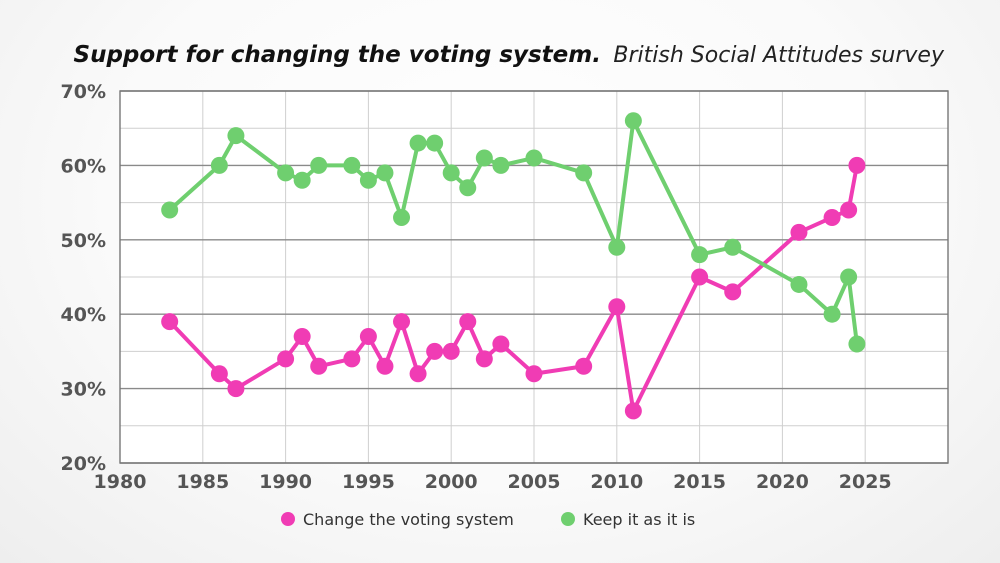  Describe the element at coordinates (83, 315) in the screenshot. I see `y-tick-label: 40%` at that location.